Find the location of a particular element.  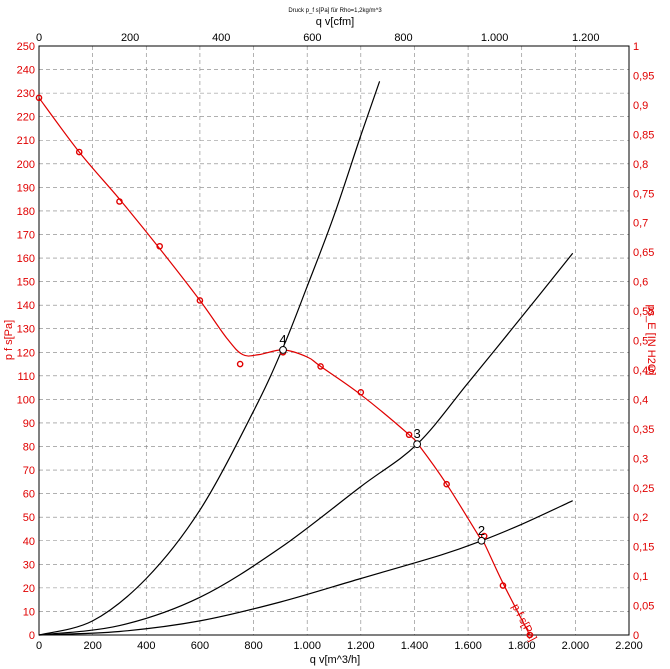

y2-tick-label: 0,6 is located at coordinates (640, 283).